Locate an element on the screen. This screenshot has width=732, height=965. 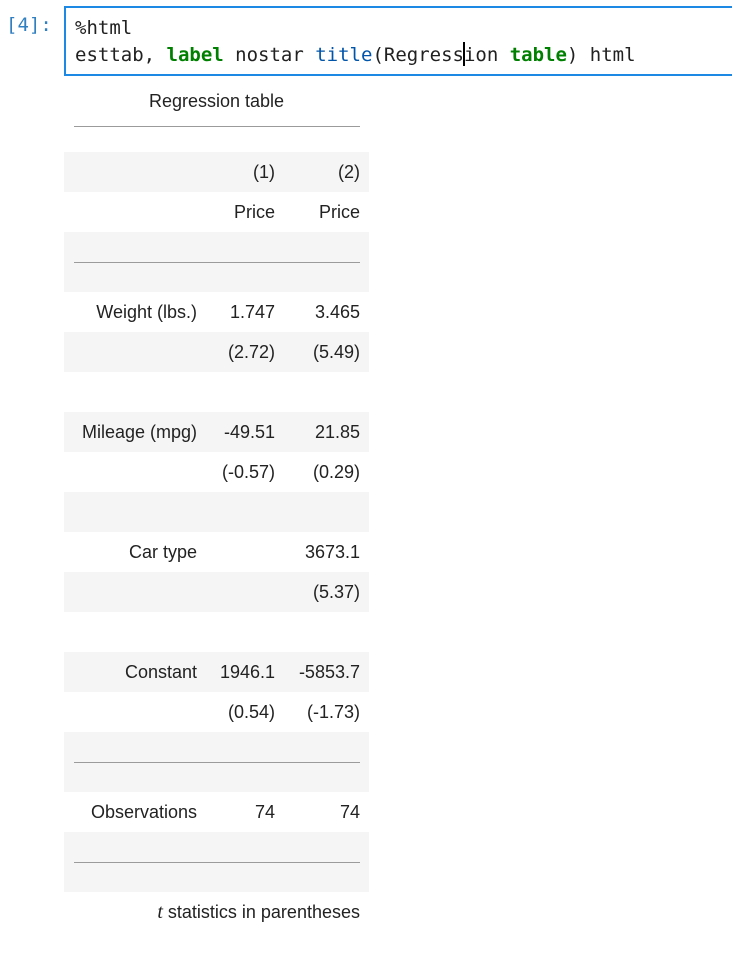
table-row-observations: Observations 74 74 is located at coordinates (225, 811).